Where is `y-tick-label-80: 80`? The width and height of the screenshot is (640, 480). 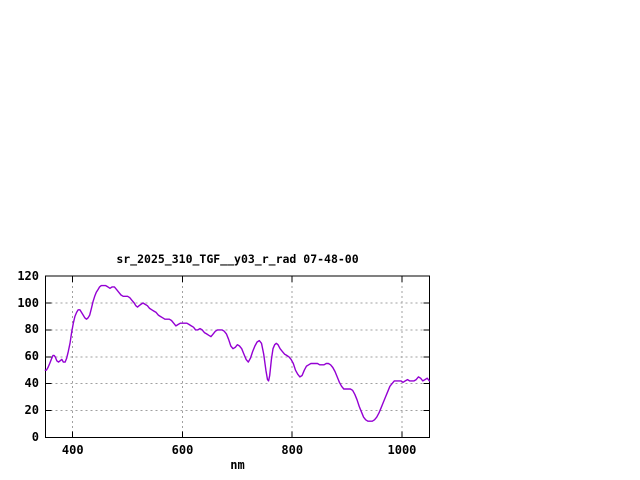
y-tick-label-80: 80 is located at coordinates (31, 329).